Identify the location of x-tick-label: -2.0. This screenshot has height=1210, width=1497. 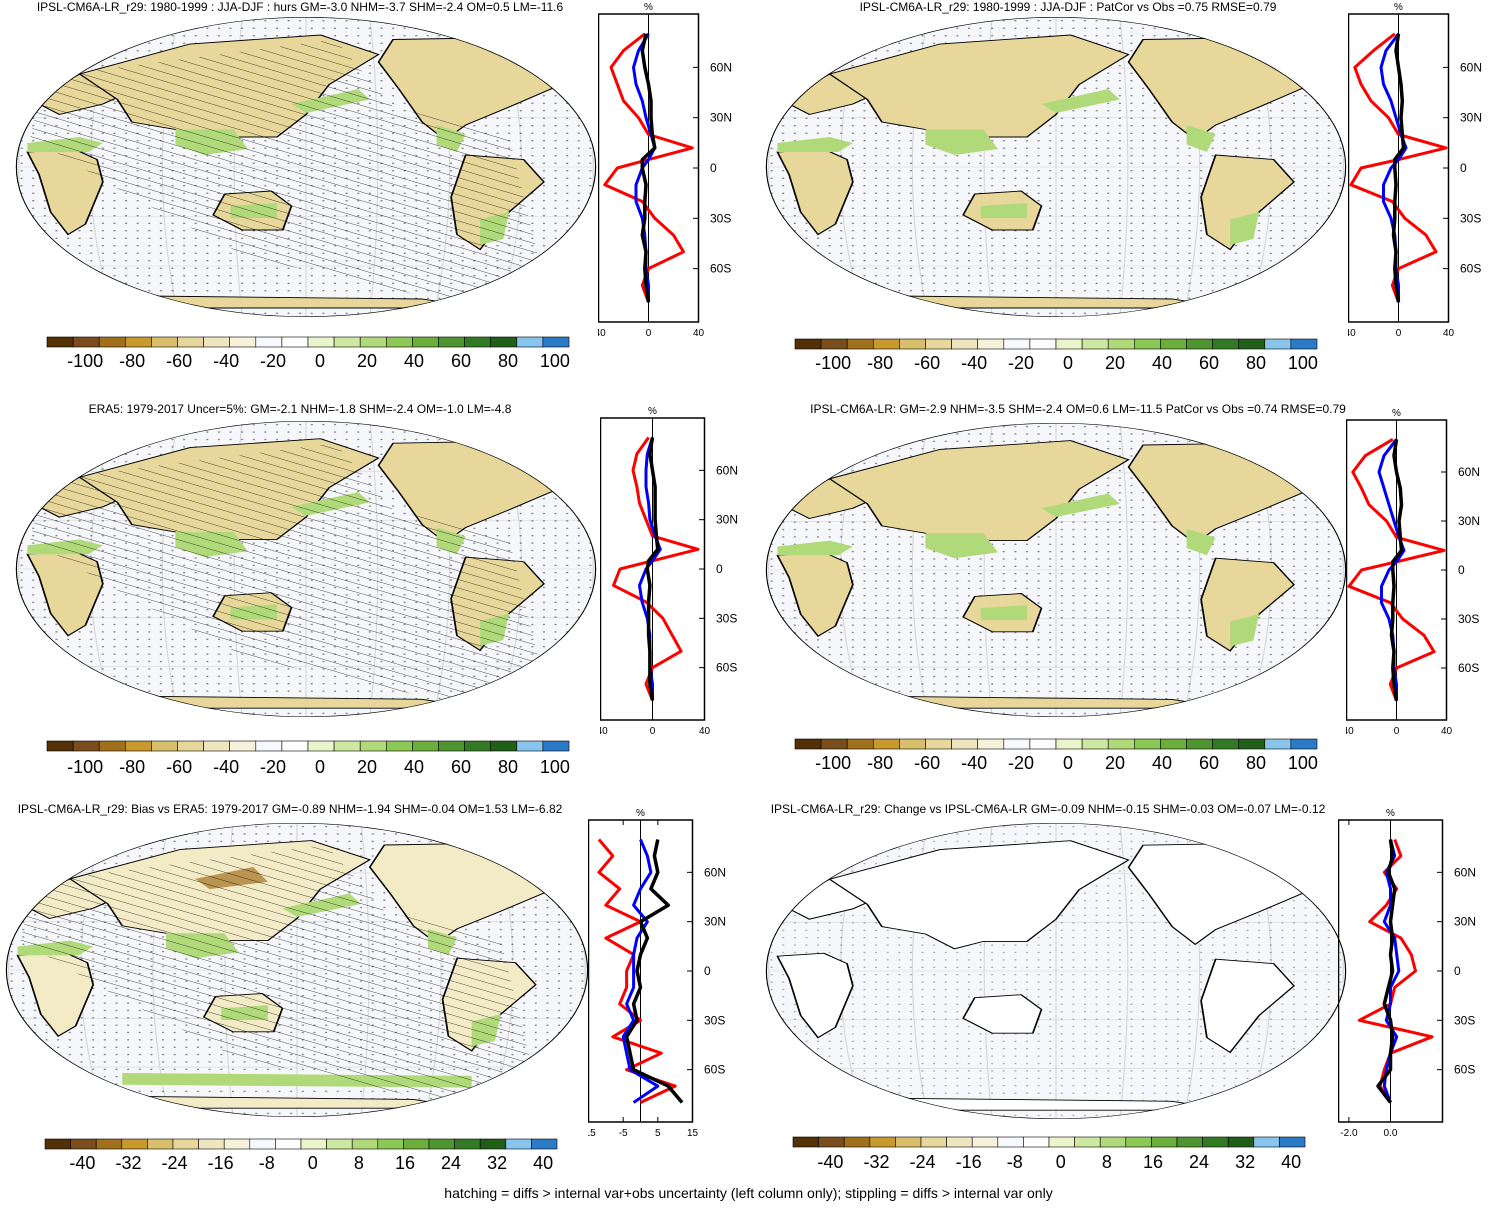
(1349, 1133).